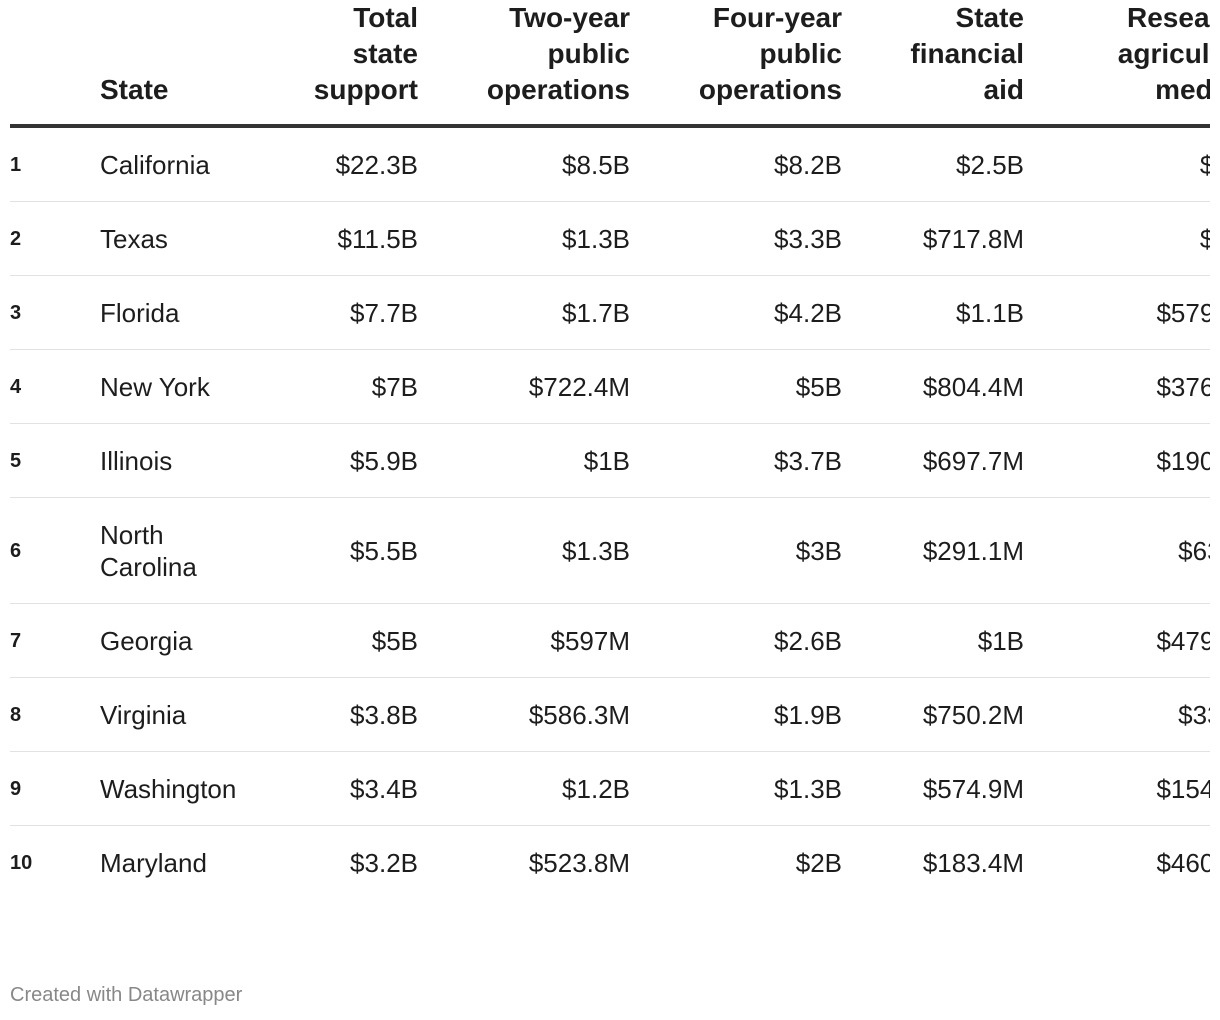 Image resolution: width=1220 pixels, height=1020 pixels. What do you see at coordinates (354, 788) in the screenshot?
I see `value-cell: $3.4B` at bounding box center [354, 788].